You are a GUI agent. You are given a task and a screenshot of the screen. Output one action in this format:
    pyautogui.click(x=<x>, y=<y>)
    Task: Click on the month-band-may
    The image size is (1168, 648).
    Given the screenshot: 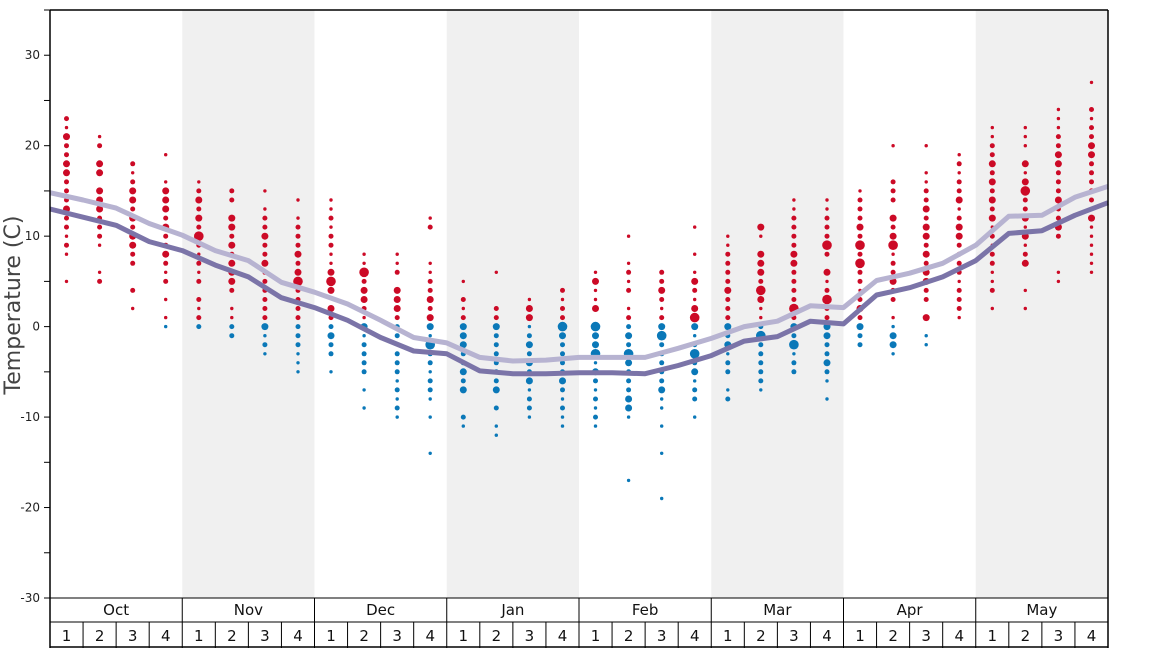 What is the action you would take?
    pyautogui.click(x=1041, y=304)
    